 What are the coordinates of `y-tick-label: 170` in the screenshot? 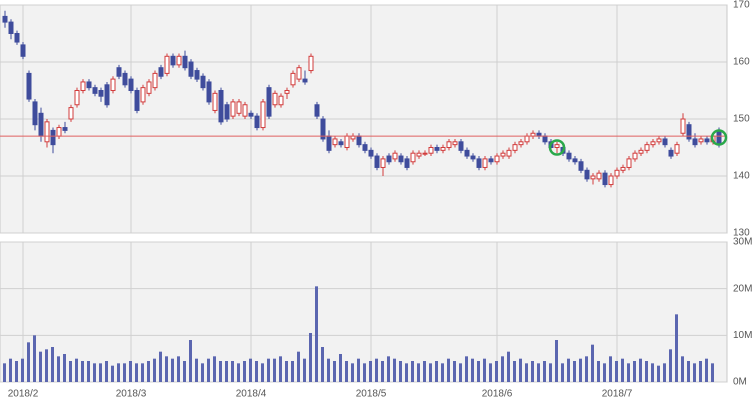 It's located at (741, 5).